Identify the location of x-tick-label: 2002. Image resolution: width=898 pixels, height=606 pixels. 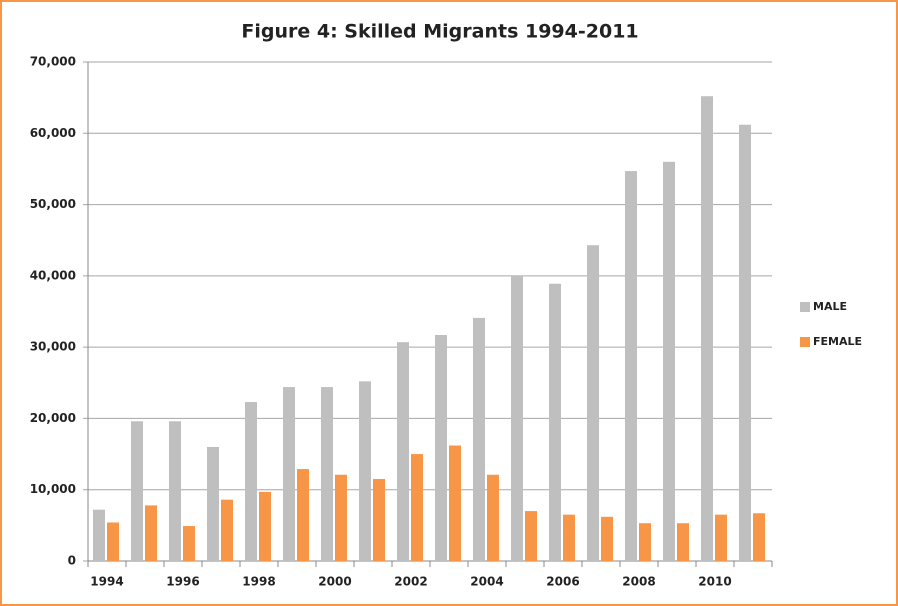
(410, 582).